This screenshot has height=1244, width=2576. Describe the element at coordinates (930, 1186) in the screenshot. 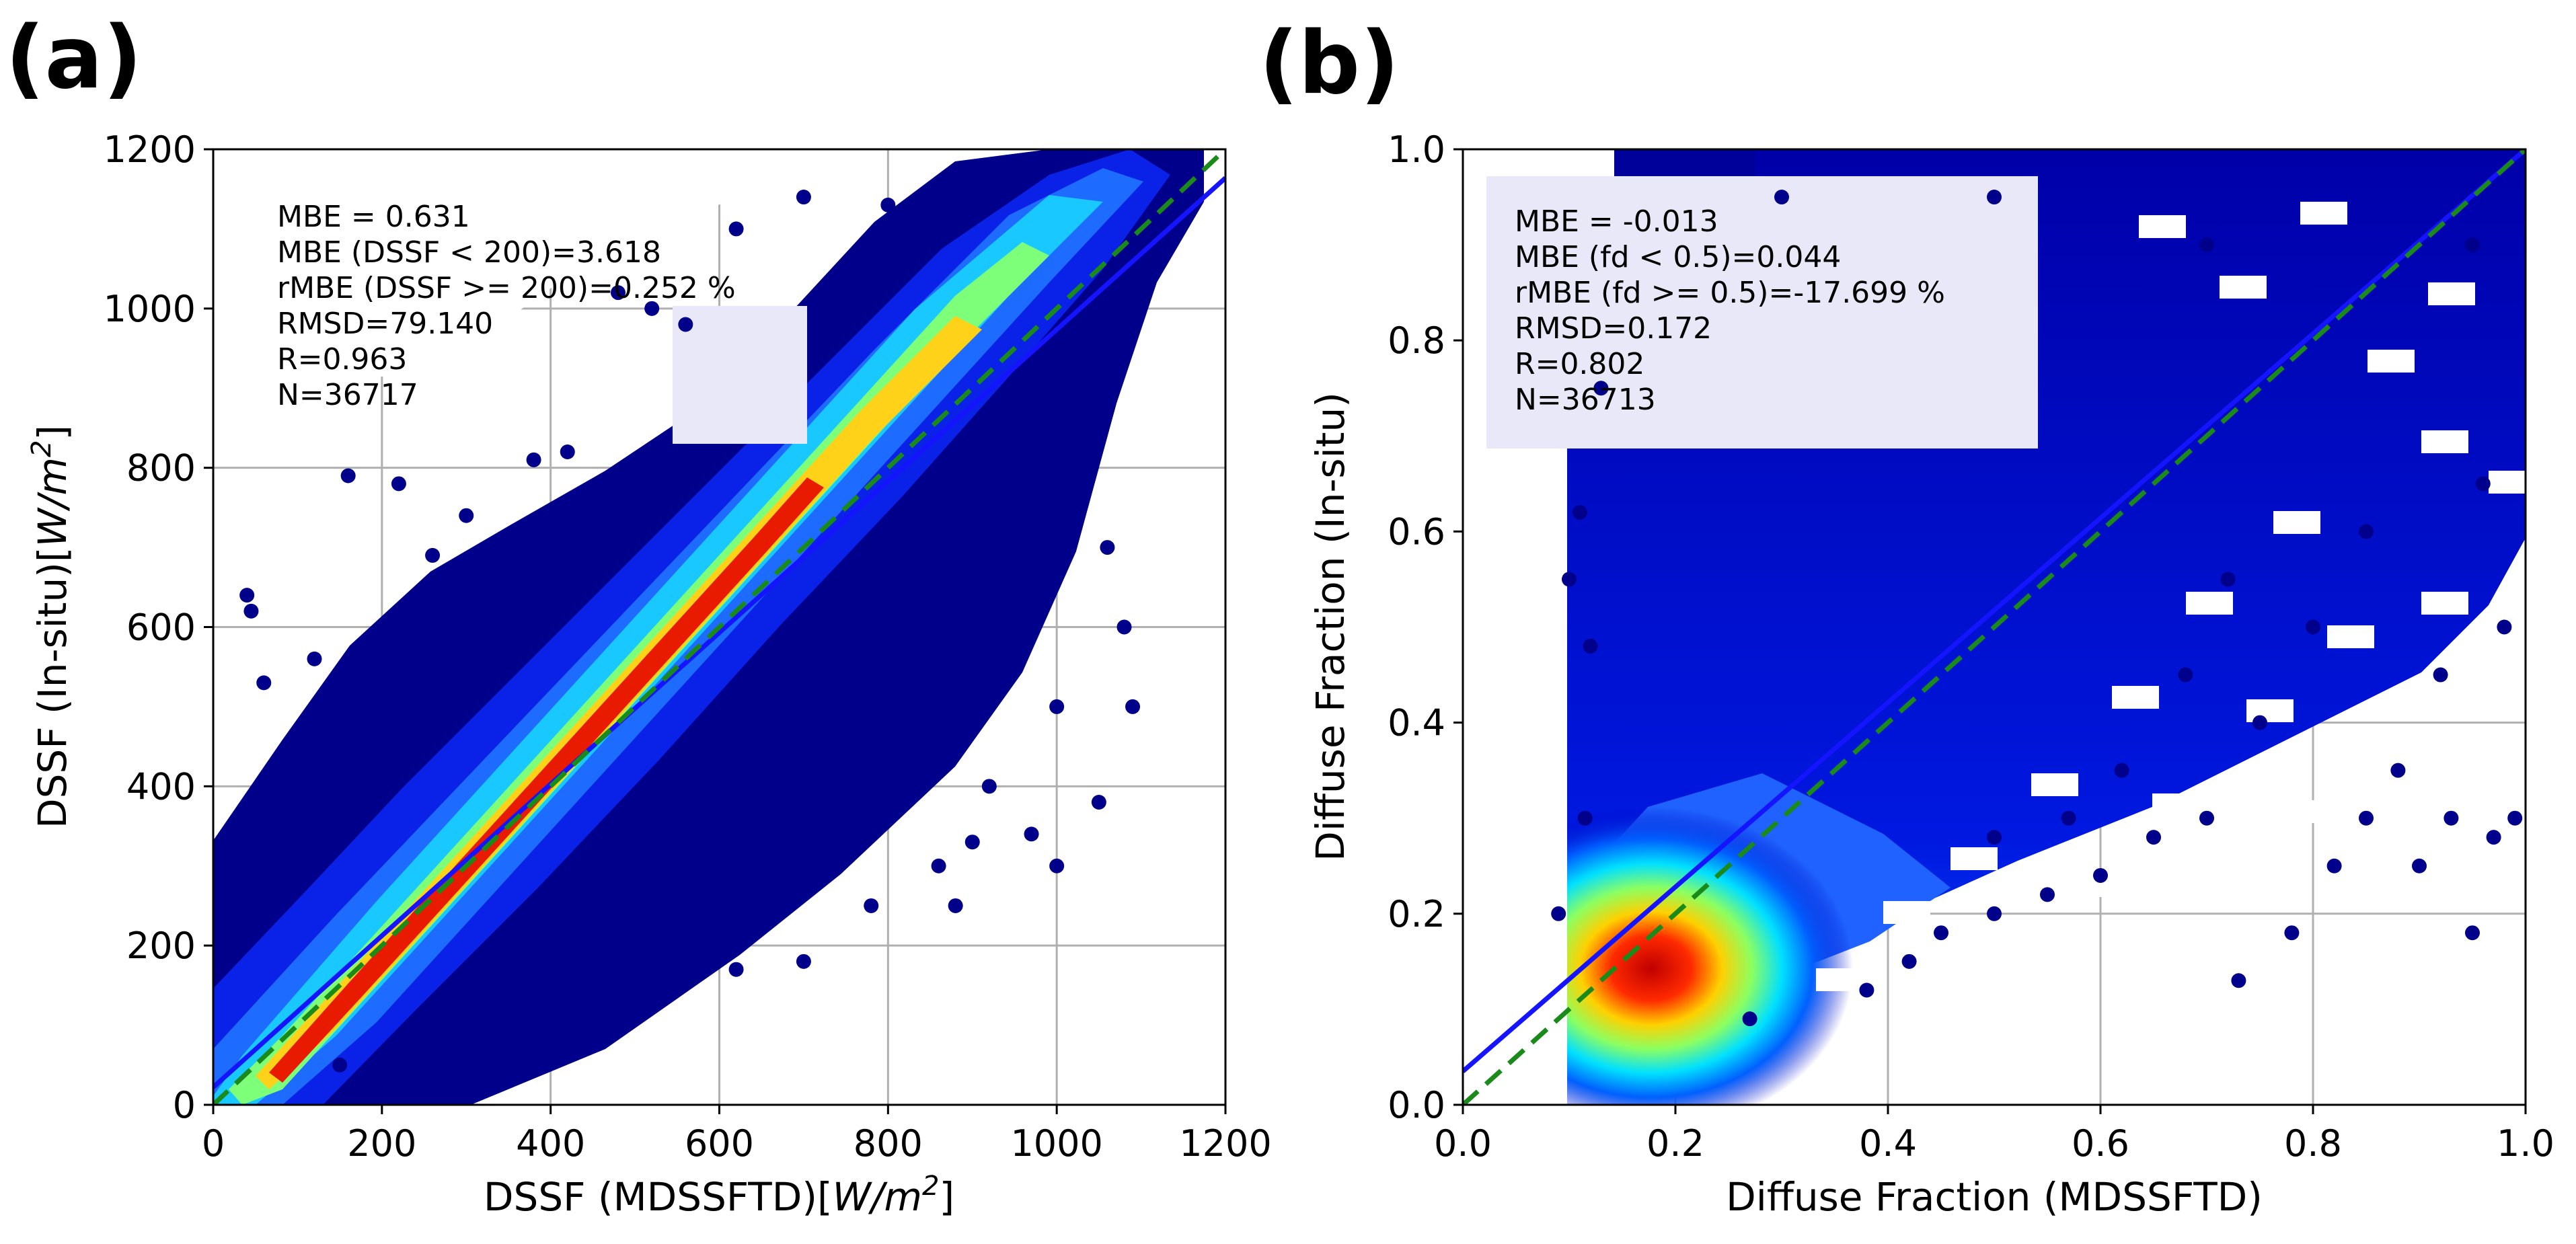

I see `panel-a-xlabel-exp: 2` at that location.